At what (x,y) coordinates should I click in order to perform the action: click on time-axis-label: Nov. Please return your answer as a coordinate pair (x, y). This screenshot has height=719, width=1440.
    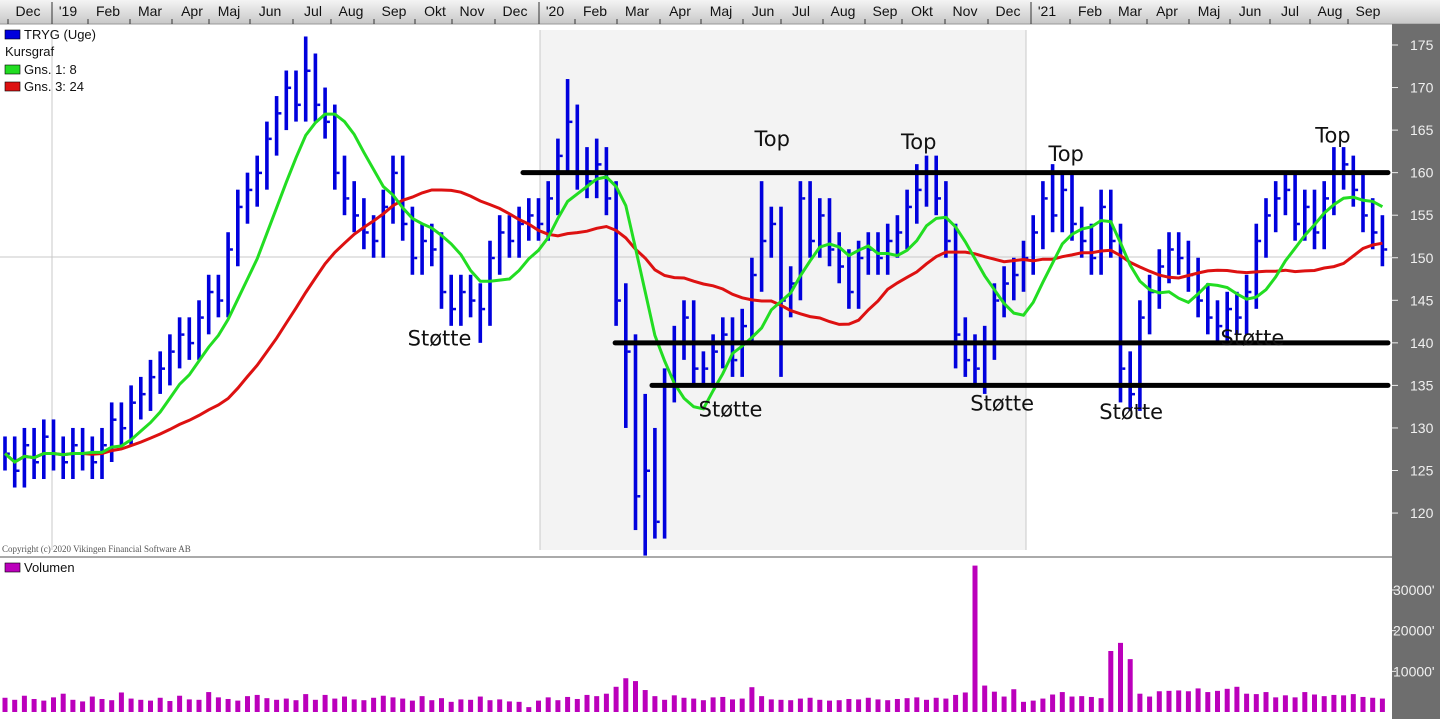
    Looking at the image, I should click on (965, 11).